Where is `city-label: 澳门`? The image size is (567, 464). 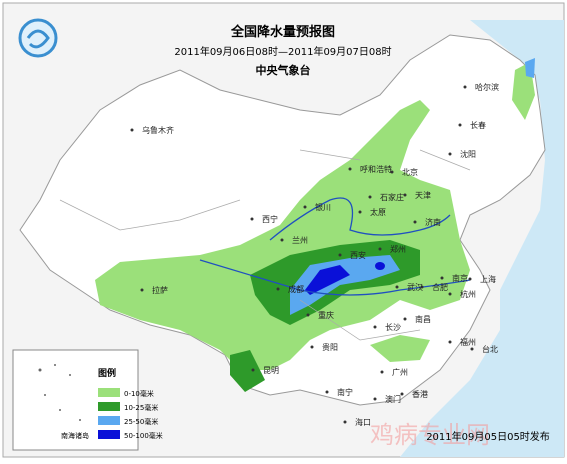 city-label: 澳门 is located at coordinates (393, 399).